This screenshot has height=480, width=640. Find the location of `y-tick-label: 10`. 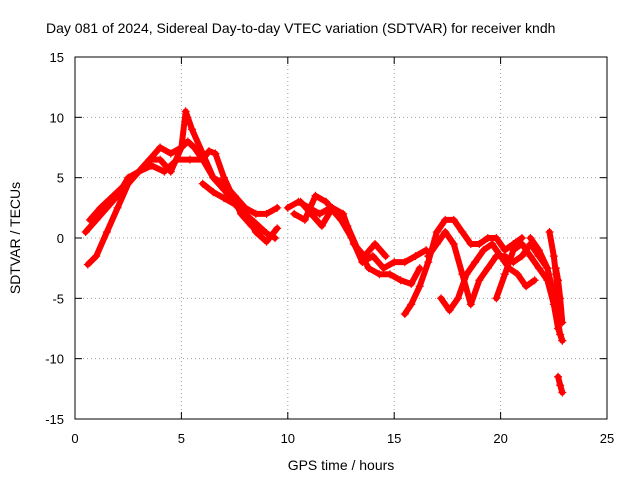

y-tick-label: 10 is located at coordinates (57, 117).